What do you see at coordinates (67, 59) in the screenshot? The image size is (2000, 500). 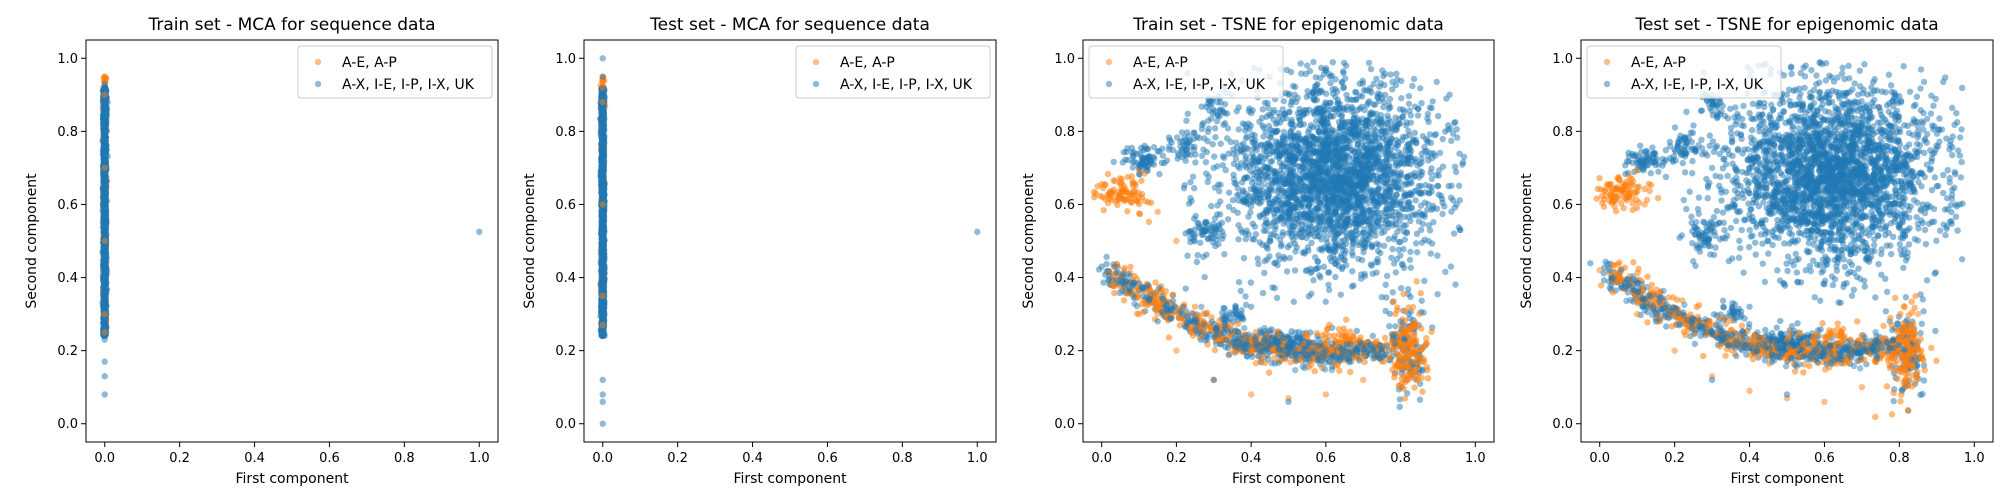 I see `y-tick-label: 1.0` at bounding box center [67, 59].